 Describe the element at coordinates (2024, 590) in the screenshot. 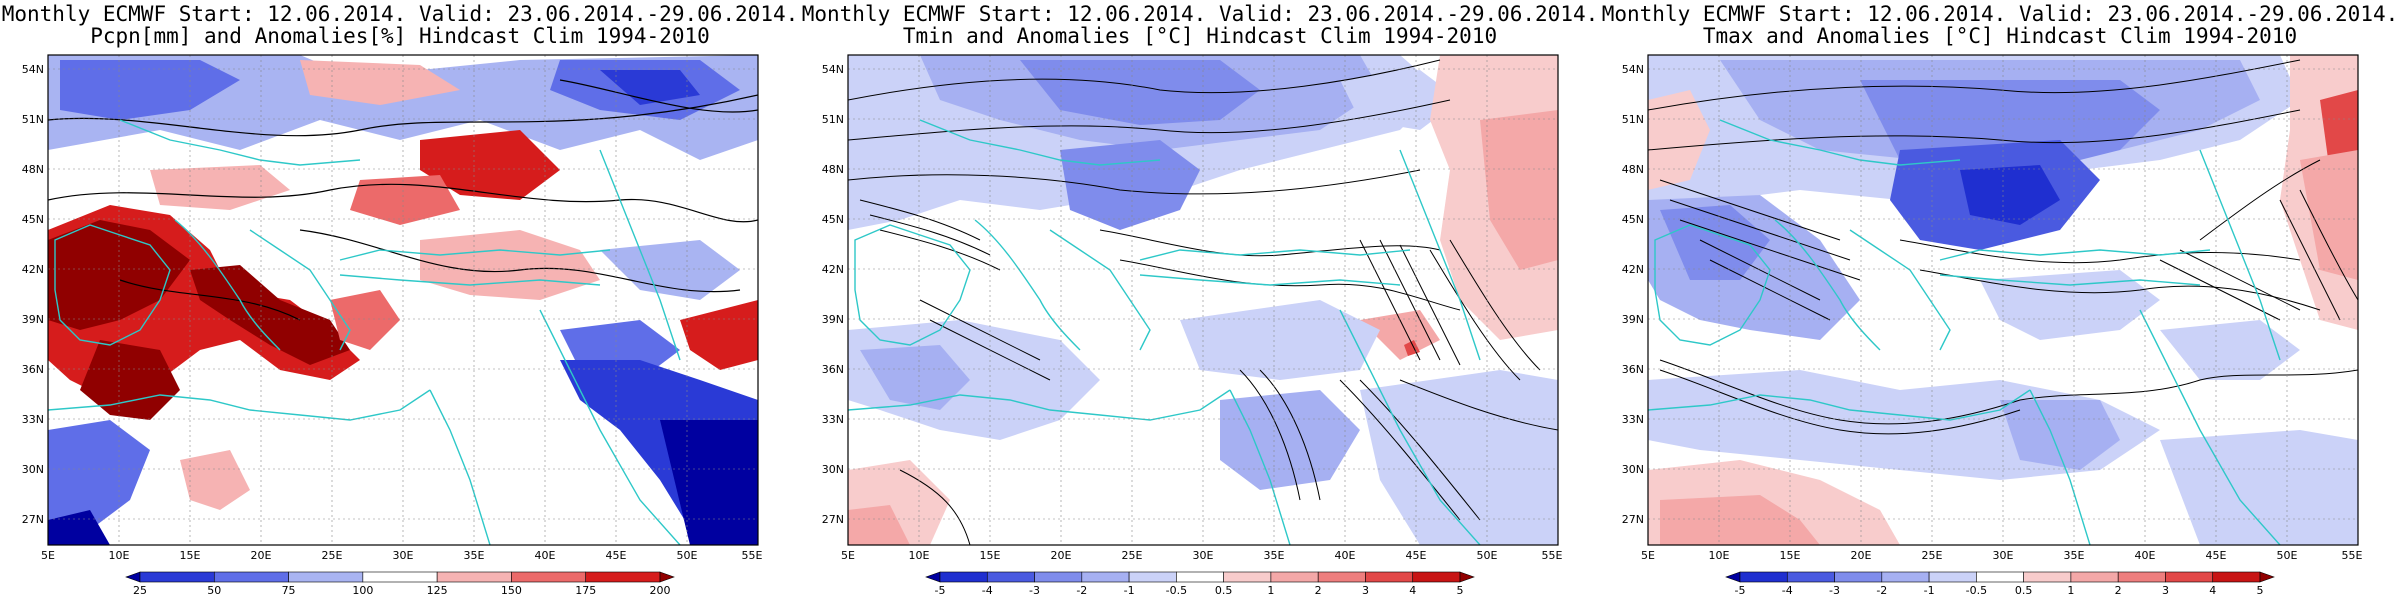

I see `colorbar-label: 0.5` at that location.